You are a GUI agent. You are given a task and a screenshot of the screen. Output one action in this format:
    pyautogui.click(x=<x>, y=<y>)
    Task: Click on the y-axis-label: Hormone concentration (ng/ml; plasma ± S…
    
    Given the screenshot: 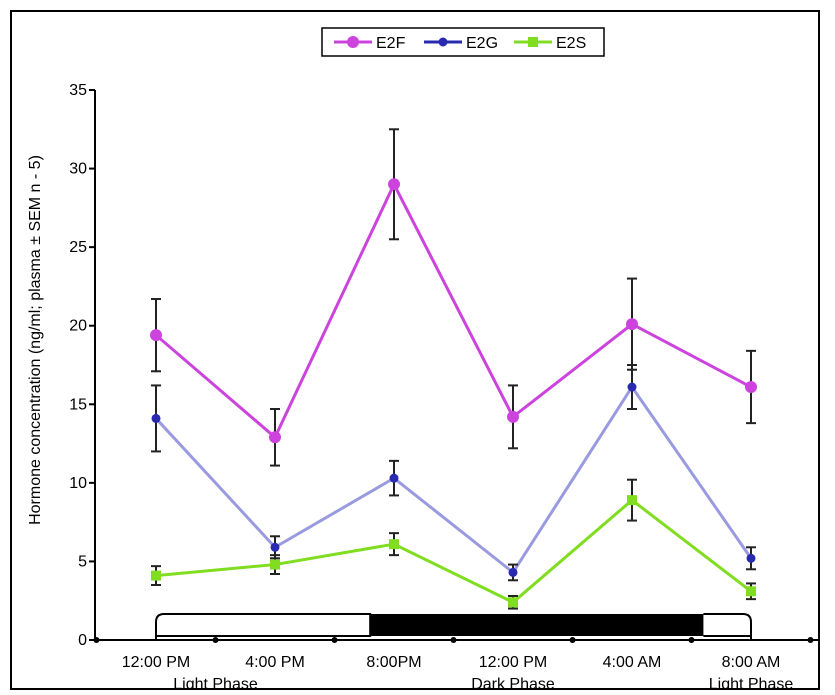 What is the action you would take?
    pyautogui.click(x=35, y=340)
    